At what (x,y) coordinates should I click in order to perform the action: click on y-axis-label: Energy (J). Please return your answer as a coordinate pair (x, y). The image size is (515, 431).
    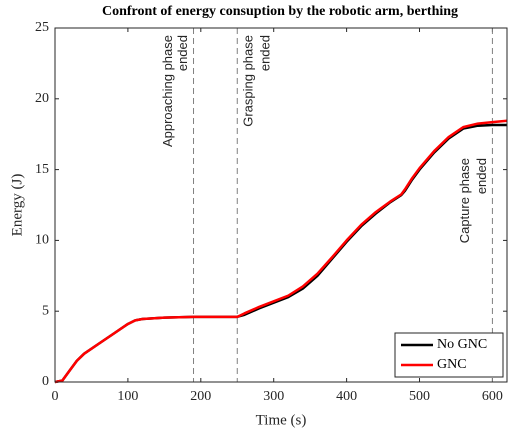
    Looking at the image, I should click on (17, 205).